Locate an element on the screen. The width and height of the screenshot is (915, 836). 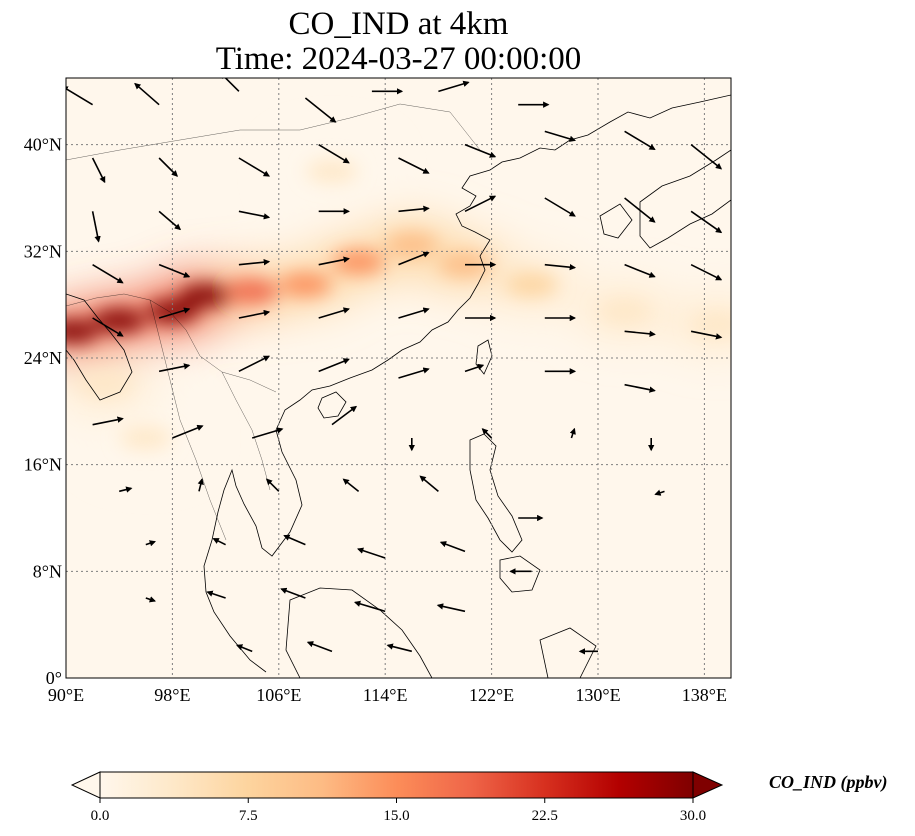
colorbar-low-extension is located at coordinates (85, 785).